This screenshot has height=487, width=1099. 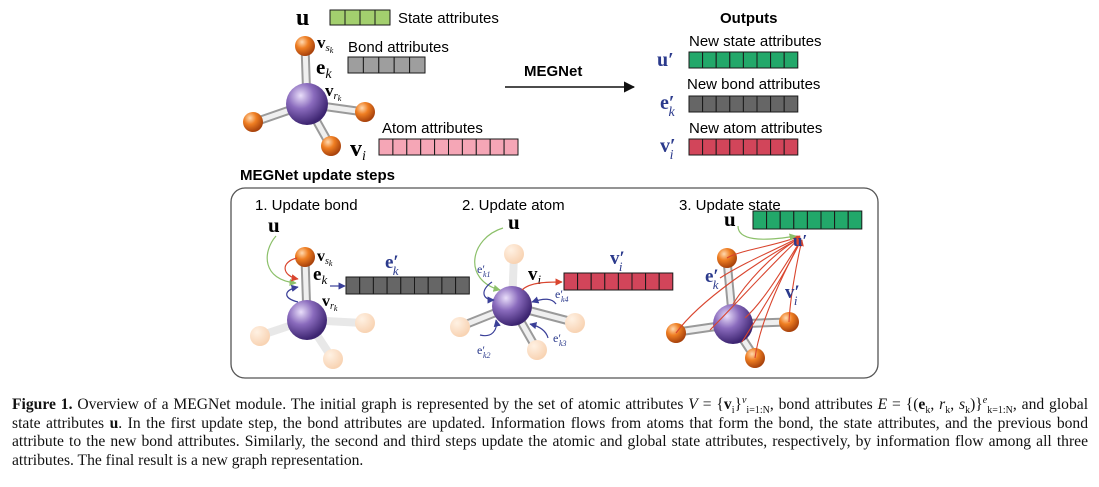 I want to click on megnet-label: MEGNet, so click(x=553, y=71).